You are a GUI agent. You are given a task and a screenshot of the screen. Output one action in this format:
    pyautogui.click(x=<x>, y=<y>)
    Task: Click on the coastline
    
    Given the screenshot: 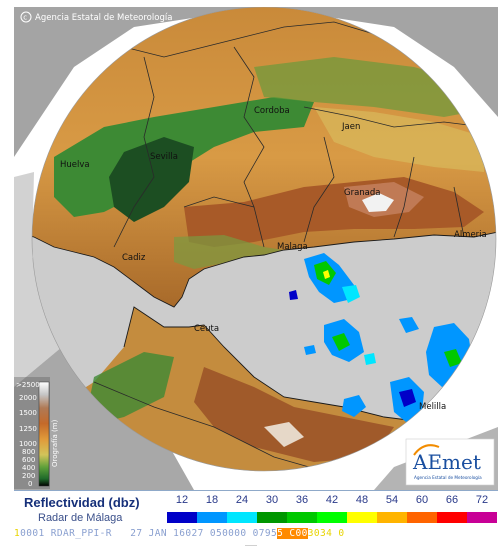 What is the action you would take?
    pyautogui.click(x=264, y=269)
    